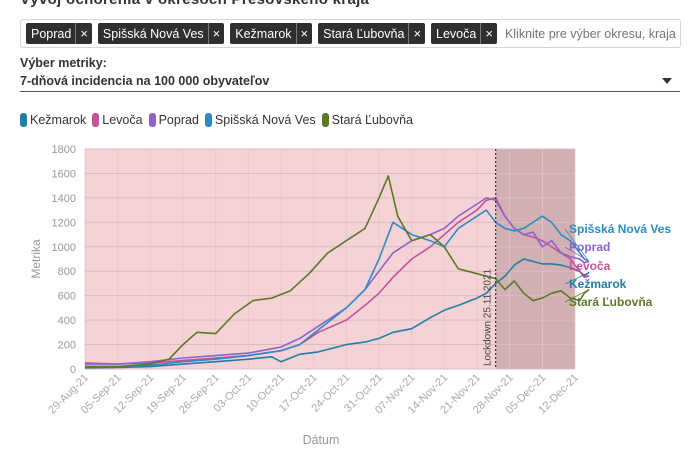  I want to click on end-label: Kežmarok, so click(598, 284).